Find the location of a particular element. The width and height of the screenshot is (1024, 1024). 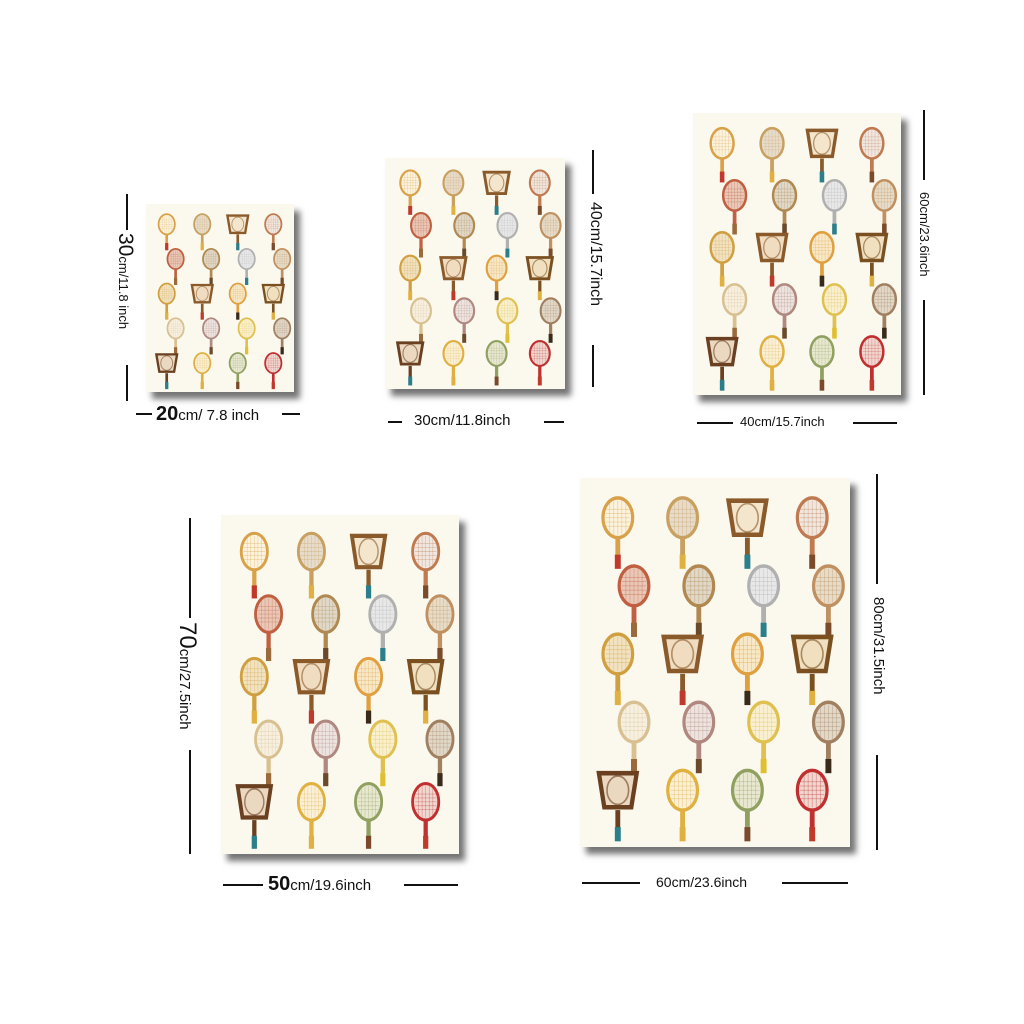

height-label-20x30: 30cm/11.8 inch is located at coordinates (125, 281).